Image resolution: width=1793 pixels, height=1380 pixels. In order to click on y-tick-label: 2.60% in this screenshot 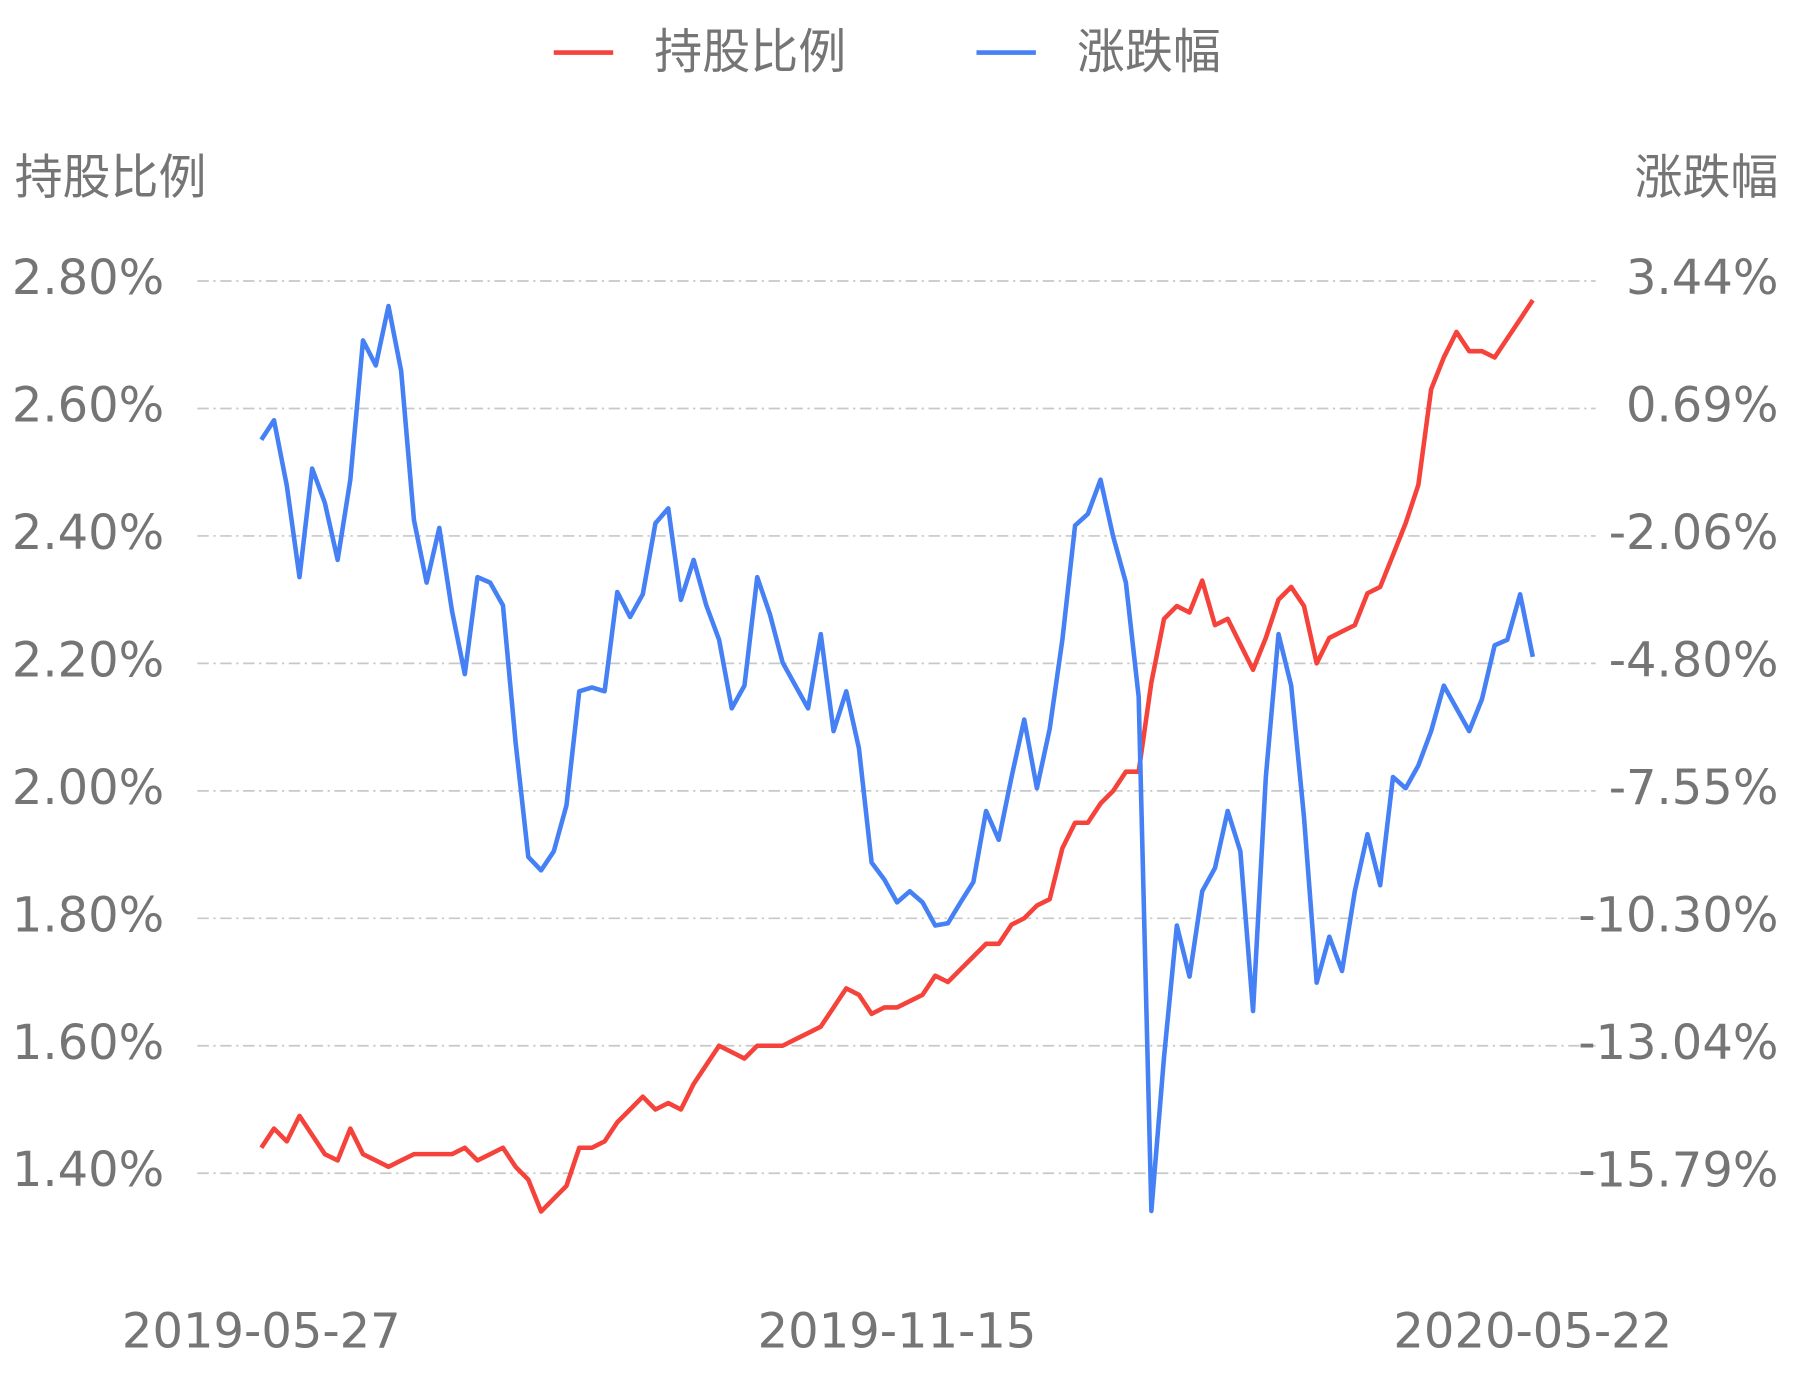, I will do `click(88, 405)`.